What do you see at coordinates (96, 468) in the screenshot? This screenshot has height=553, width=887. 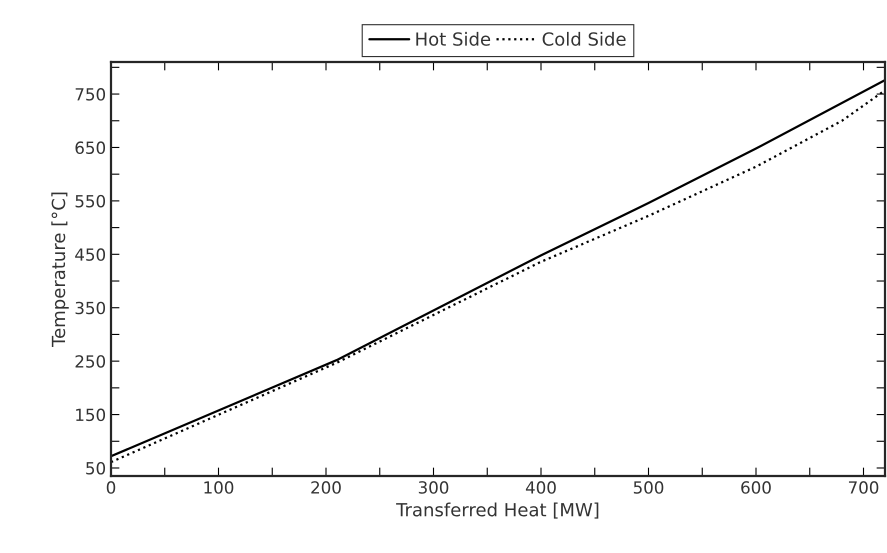 I see `y-tick-label: 50` at bounding box center [96, 468].